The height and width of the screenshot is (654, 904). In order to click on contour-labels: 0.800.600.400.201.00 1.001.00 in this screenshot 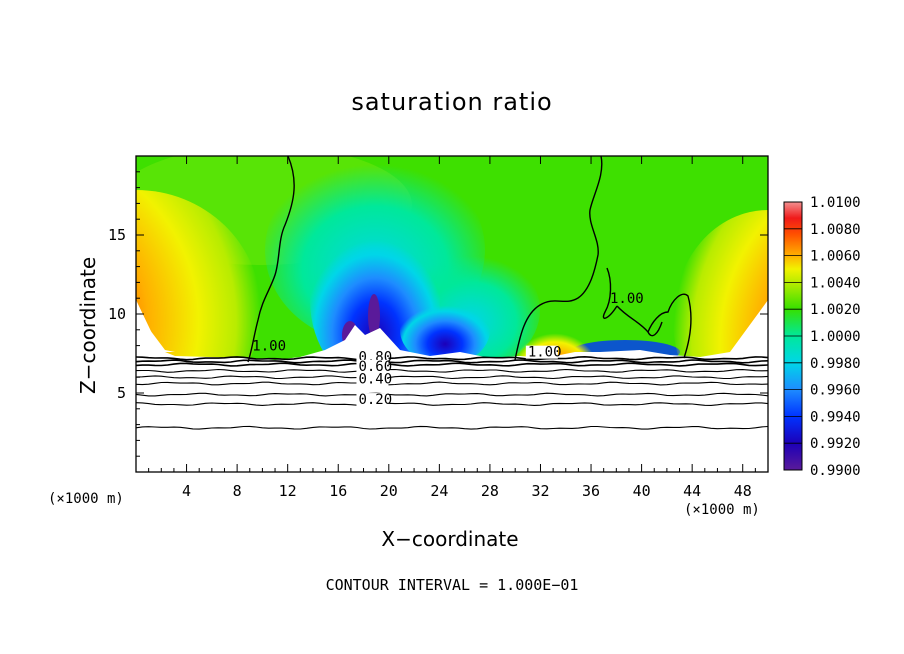, I will do `click(448, 349)`.